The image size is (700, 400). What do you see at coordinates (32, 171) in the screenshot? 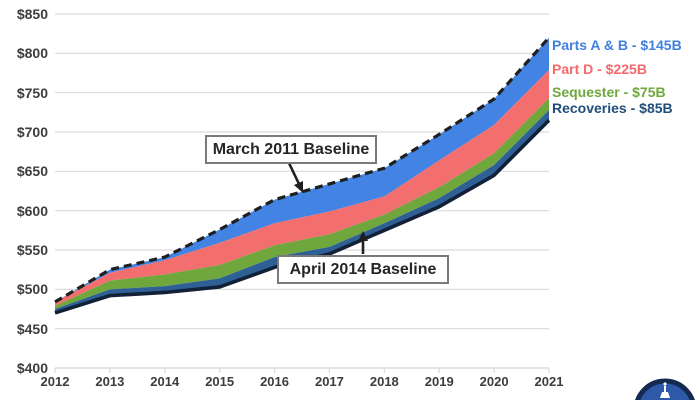
I see `y-axis-label: $650` at bounding box center [32, 171].